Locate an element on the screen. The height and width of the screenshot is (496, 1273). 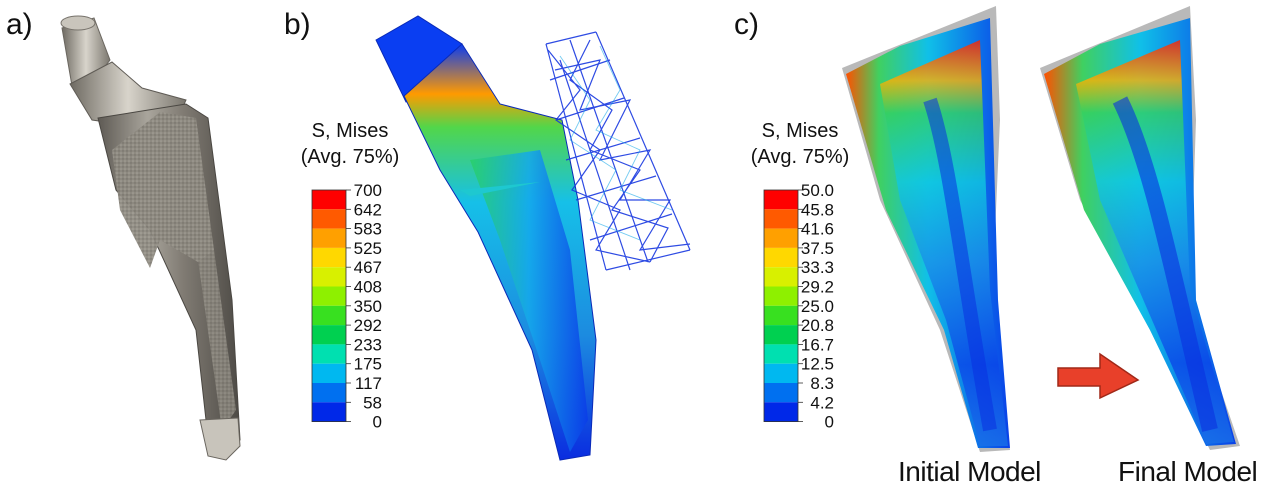
panel-c-label: c) is located at coordinates (746, 24).